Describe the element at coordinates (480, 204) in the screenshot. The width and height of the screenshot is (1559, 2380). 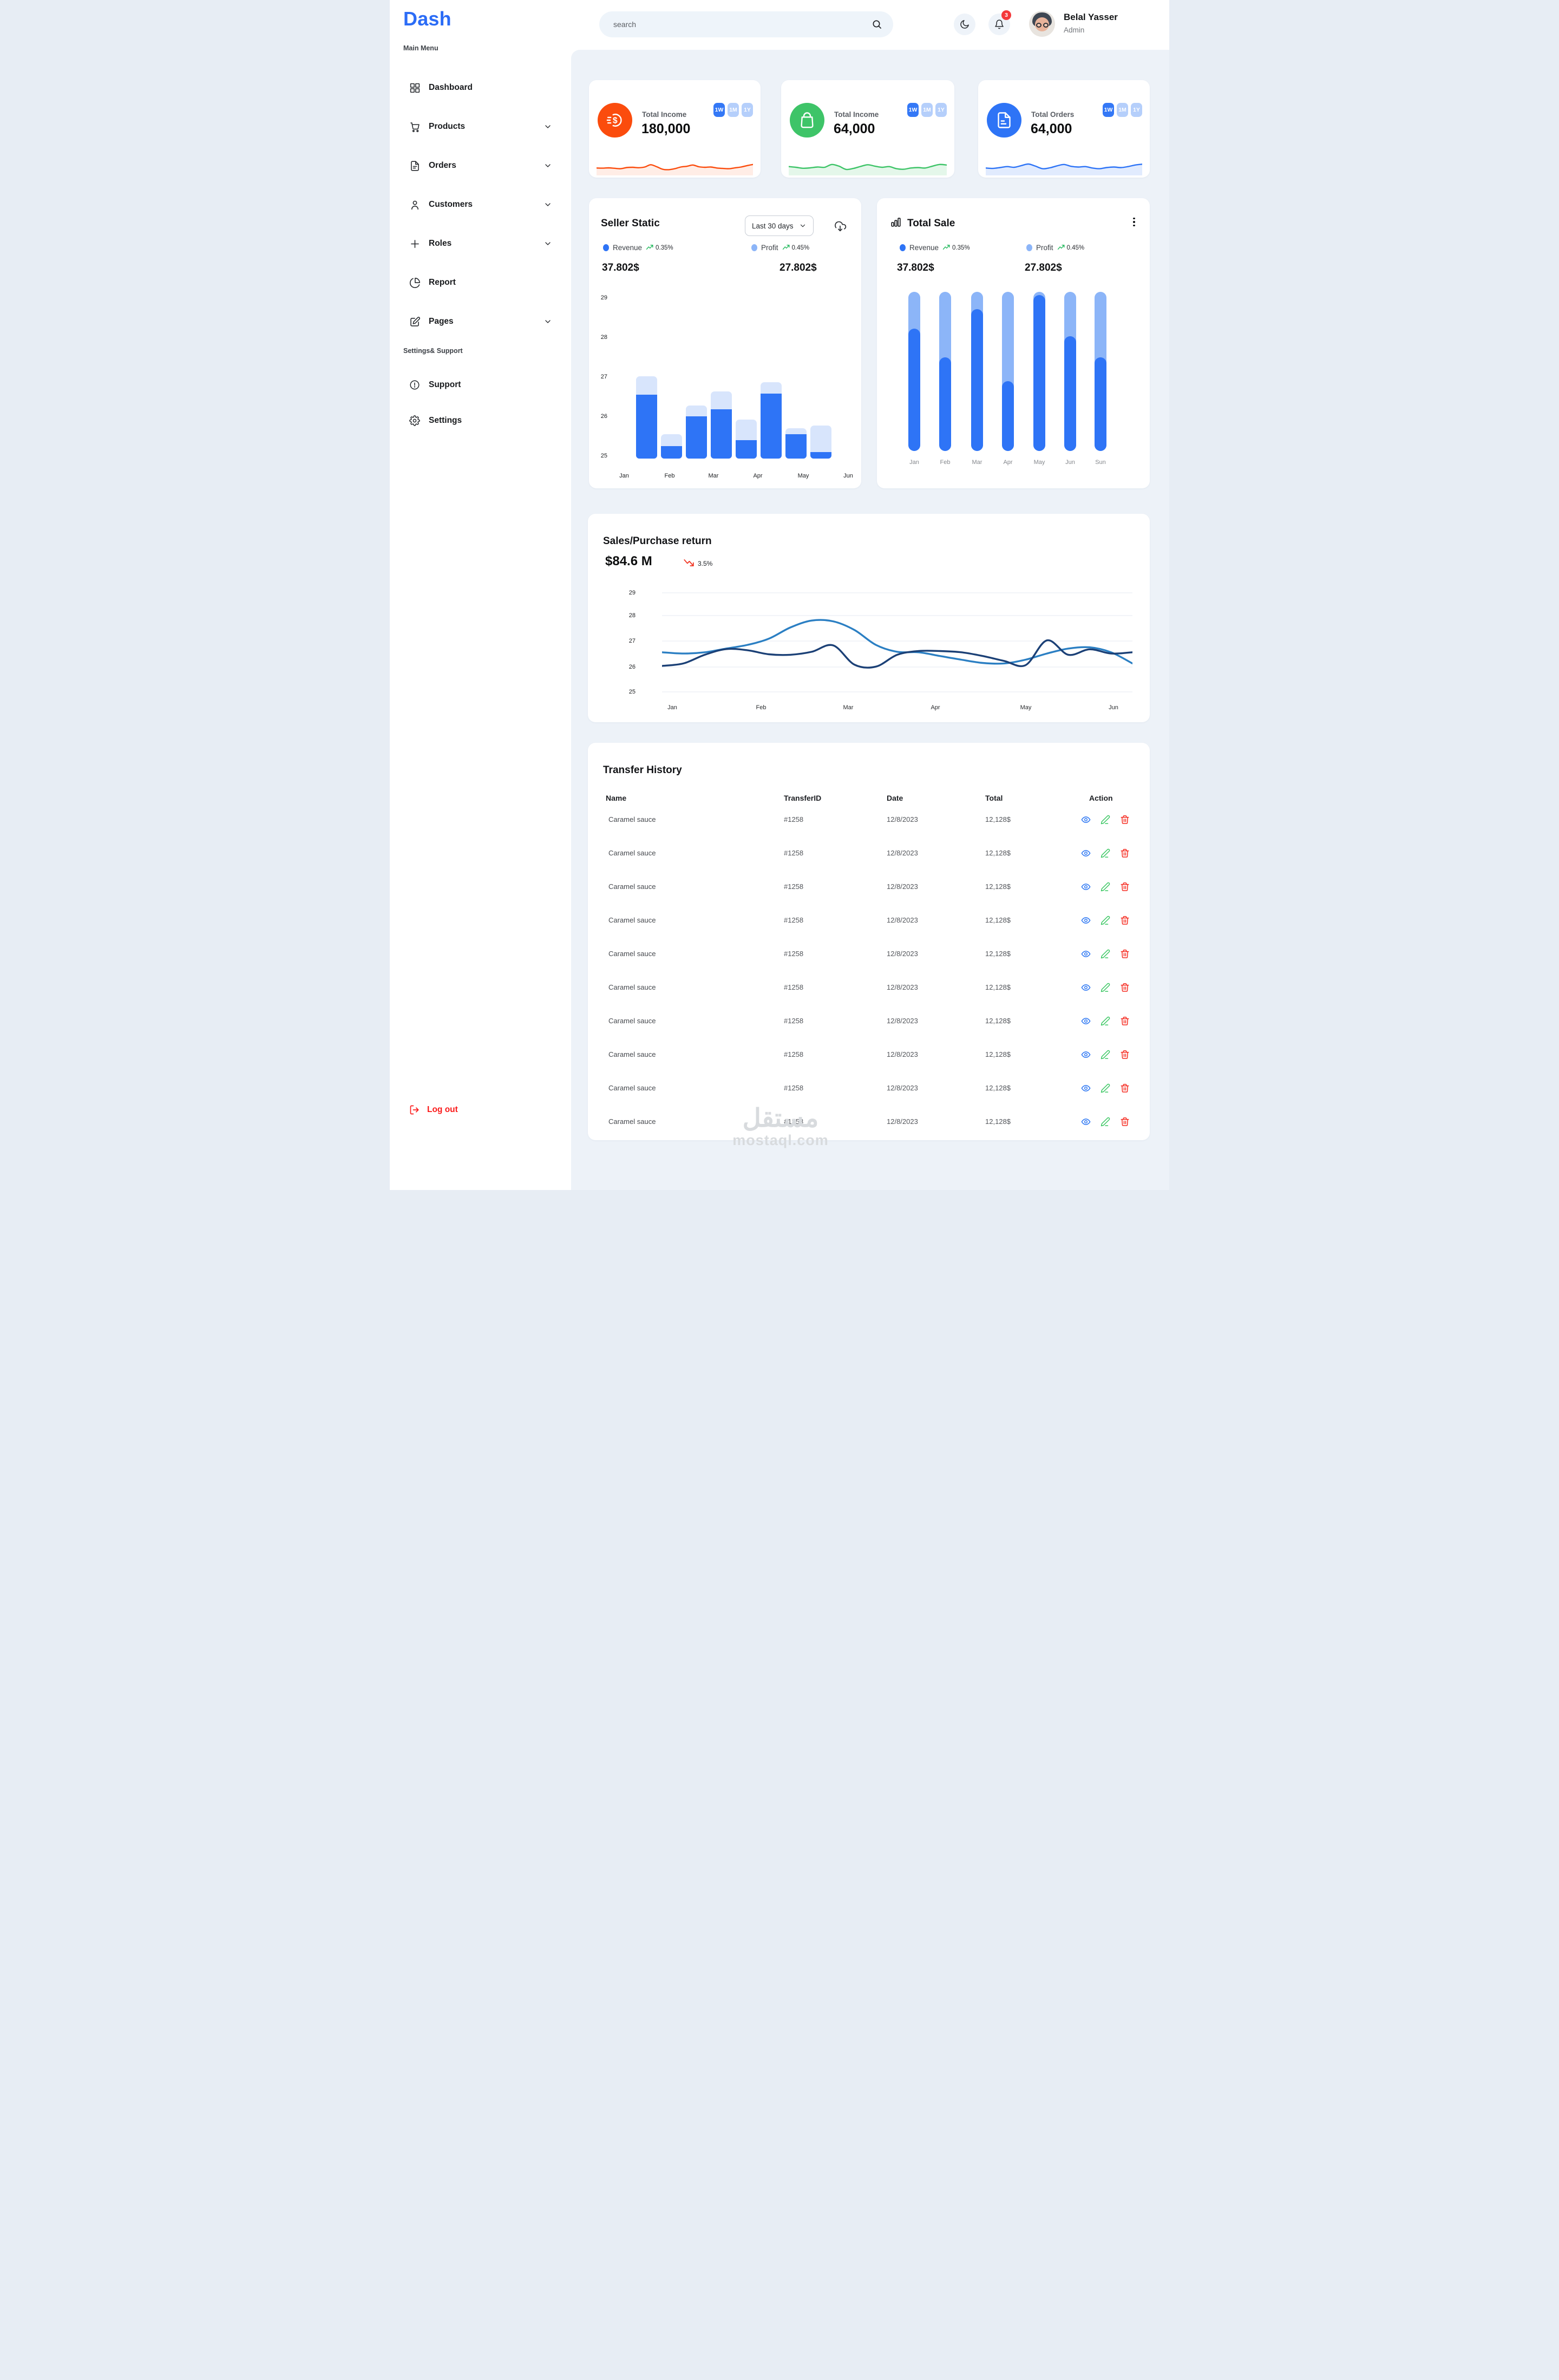
I see `sidebar-item-customers: Customers` at that location.